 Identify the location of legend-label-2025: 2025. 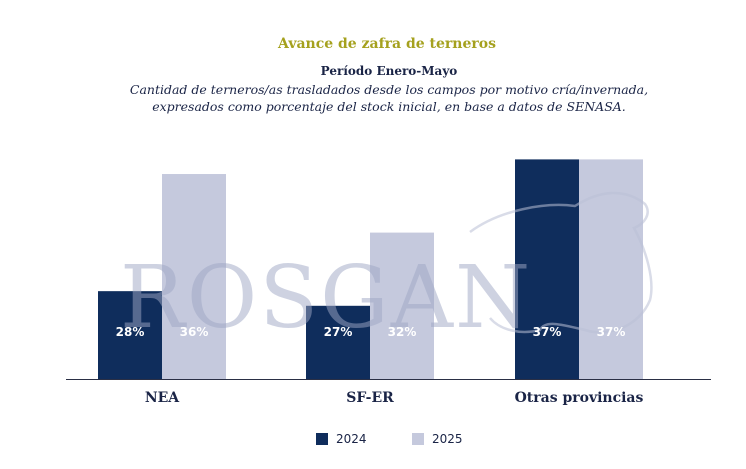
(447, 439).